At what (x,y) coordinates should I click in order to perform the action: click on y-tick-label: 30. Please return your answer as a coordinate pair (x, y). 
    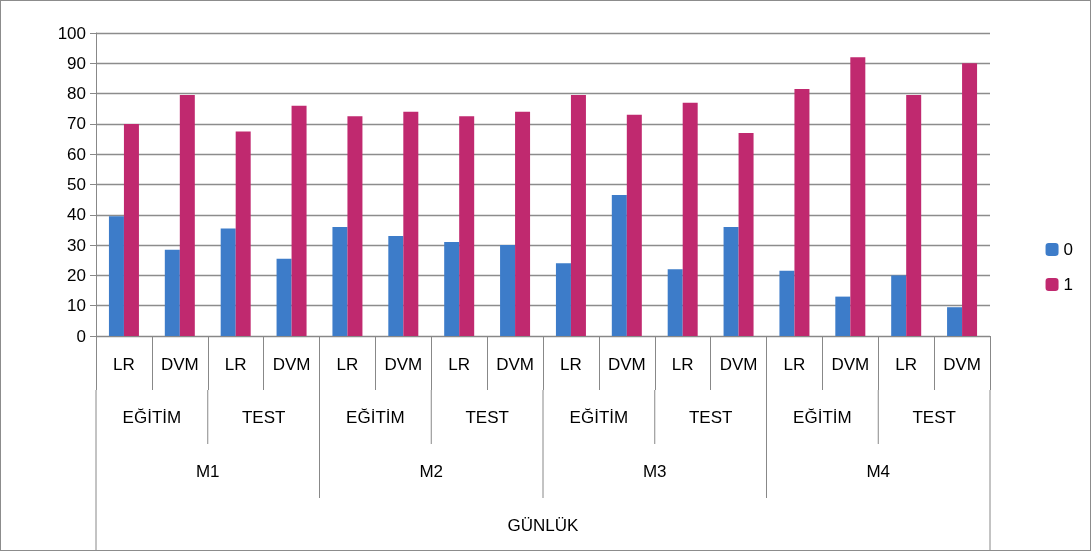
    Looking at the image, I should click on (76, 245).